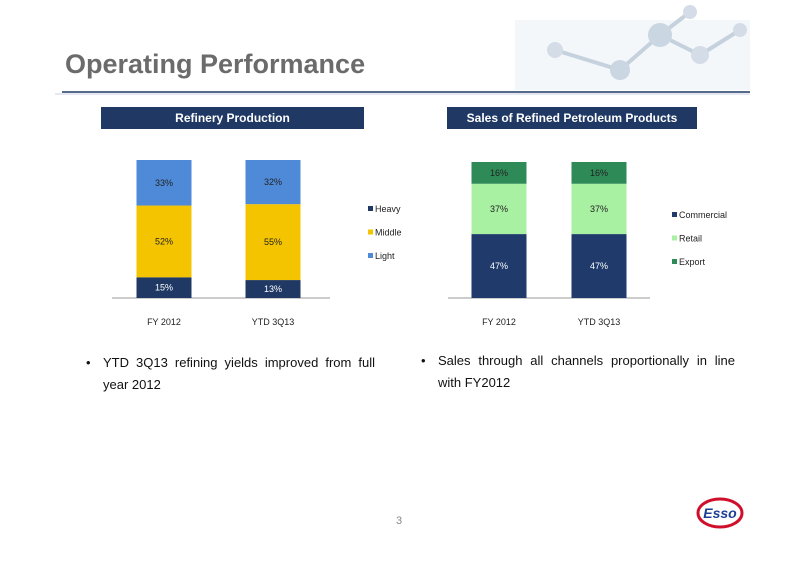 This screenshot has width=800, height=565. I want to click on chart-title: Refinery Production, so click(232, 118).